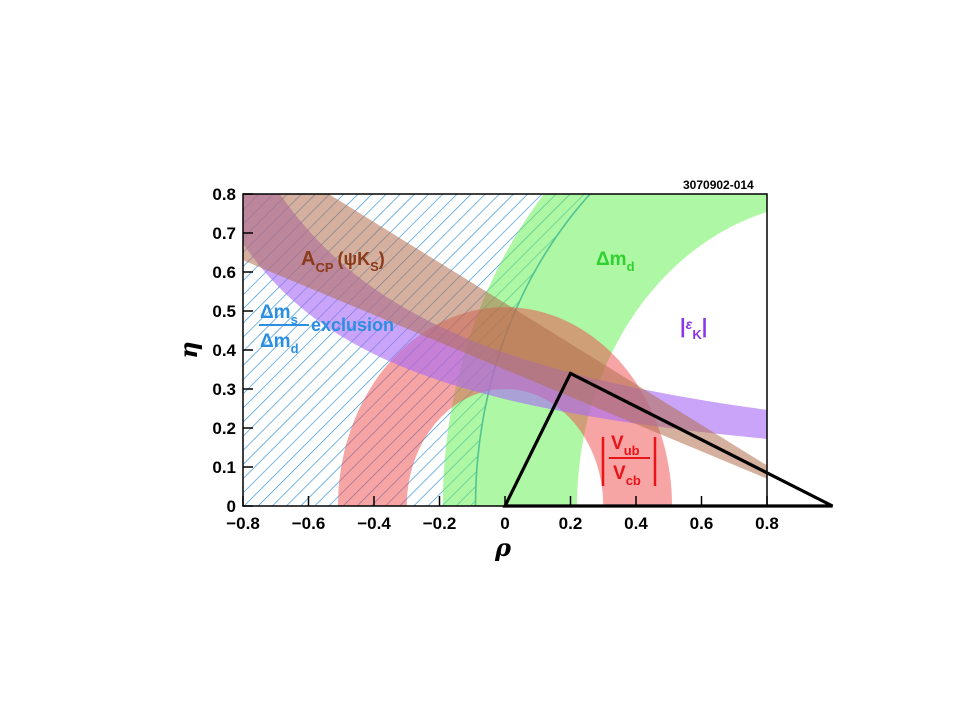  I want to click on dms-denominator-label: Δmd, so click(279, 343).